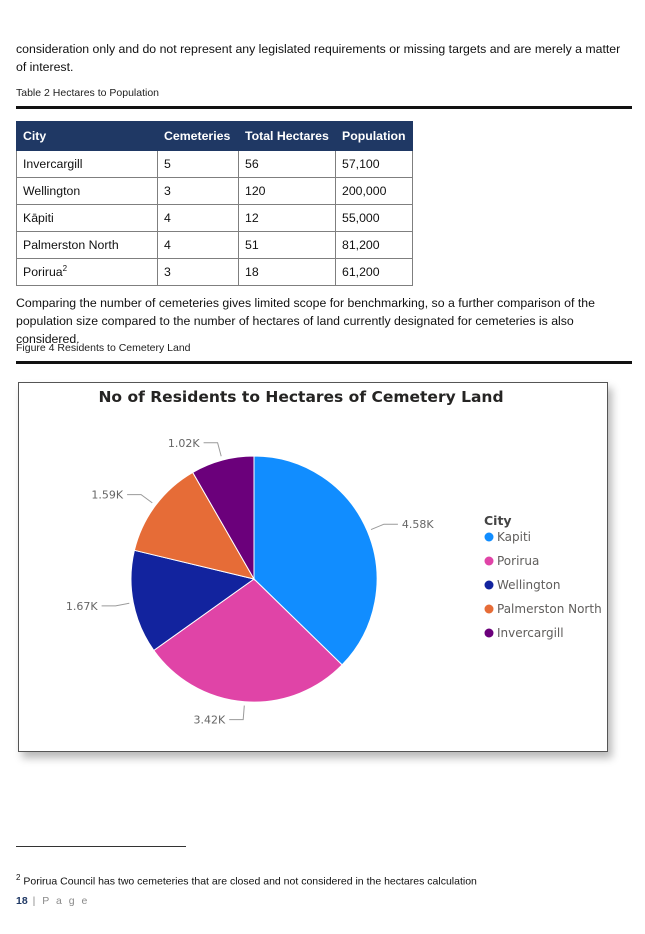  What do you see at coordinates (287, 272) in the screenshot?
I see `table-cell: 18` at bounding box center [287, 272].